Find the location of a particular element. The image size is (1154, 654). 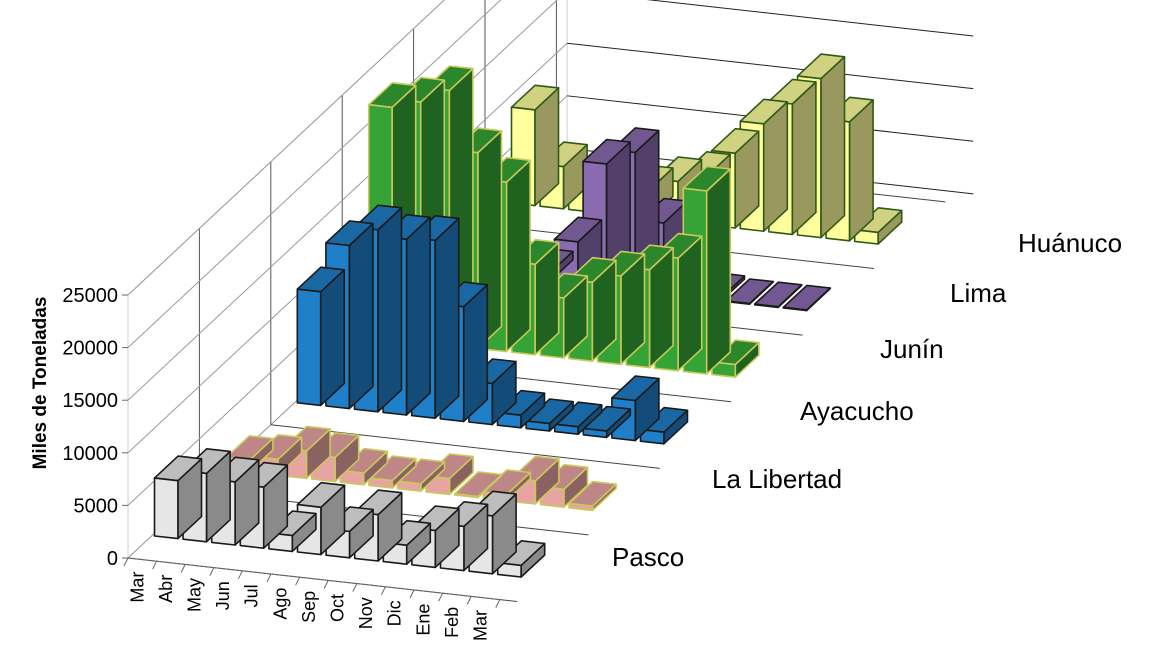

x-tick-label: Nov is located at coordinates (366, 613).